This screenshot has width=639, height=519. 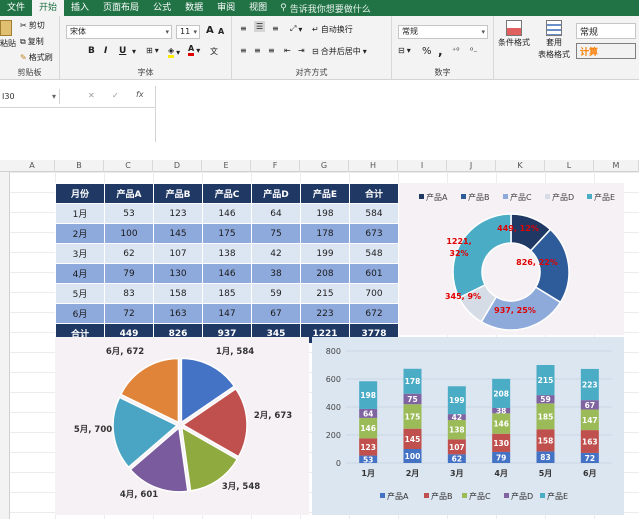 I want to click on tab-review: 审阅, so click(x=226, y=8).